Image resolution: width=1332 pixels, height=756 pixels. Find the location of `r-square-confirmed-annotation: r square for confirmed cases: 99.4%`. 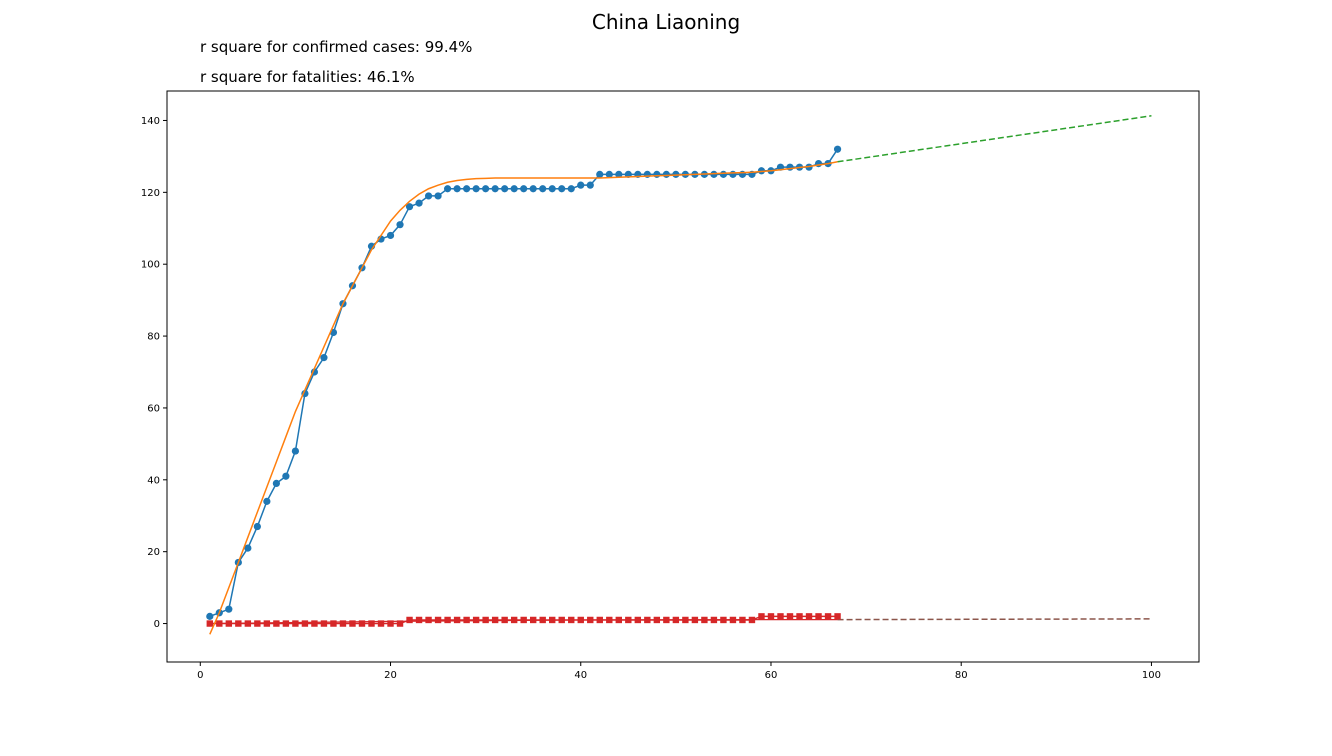

r-square-confirmed-annotation: r square for confirmed cases: 99.4% is located at coordinates (336, 47).